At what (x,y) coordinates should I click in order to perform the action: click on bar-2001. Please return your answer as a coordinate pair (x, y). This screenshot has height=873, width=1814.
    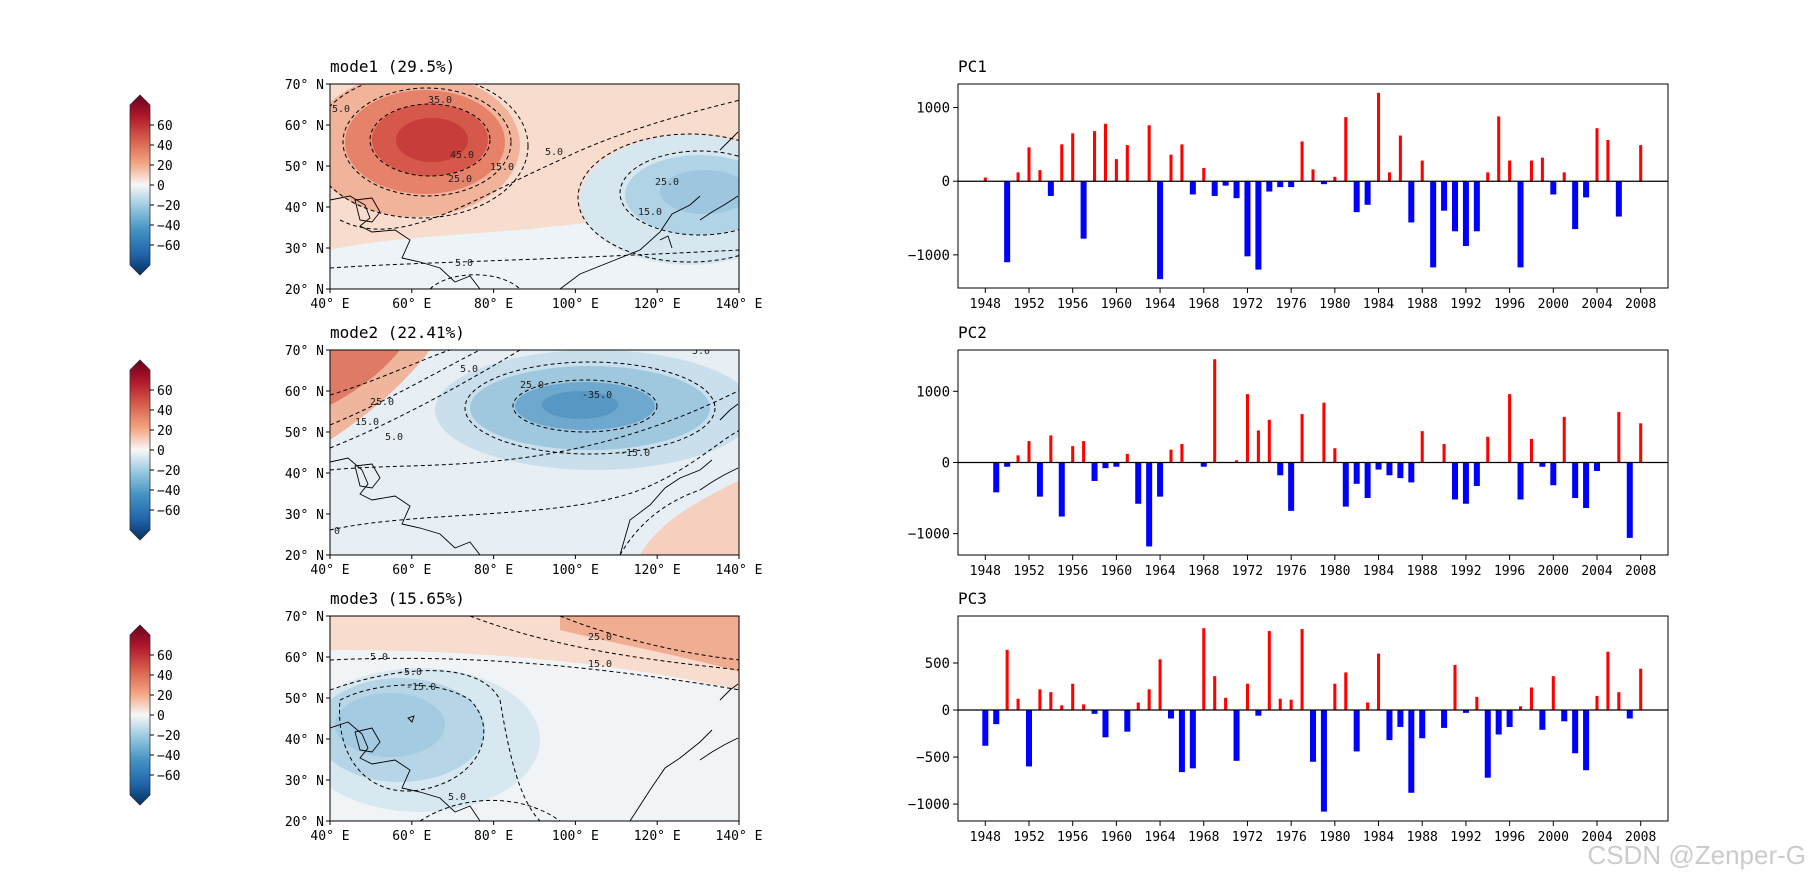
    Looking at the image, I should click on (1564, 716).